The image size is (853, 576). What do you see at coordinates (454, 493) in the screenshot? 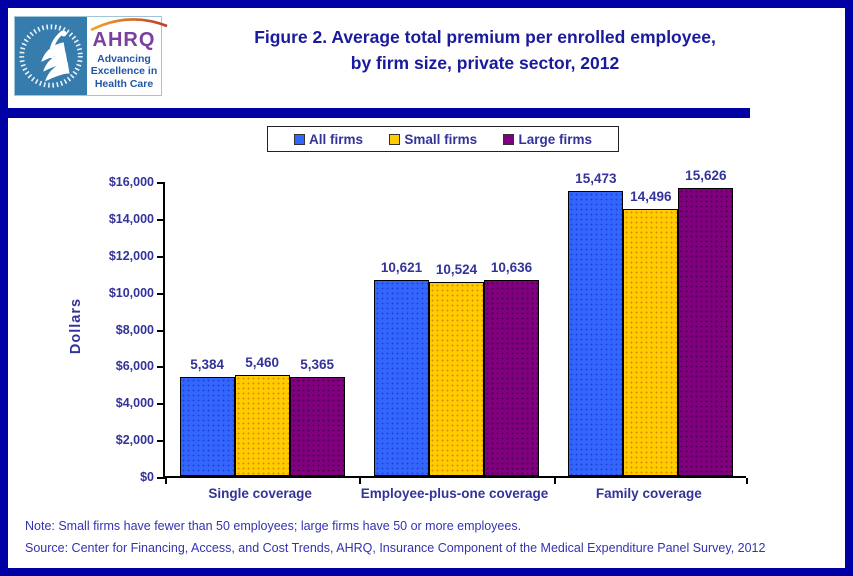
I see `category-label: Employee-plus-one coverage` at bounding box center [454, 493].